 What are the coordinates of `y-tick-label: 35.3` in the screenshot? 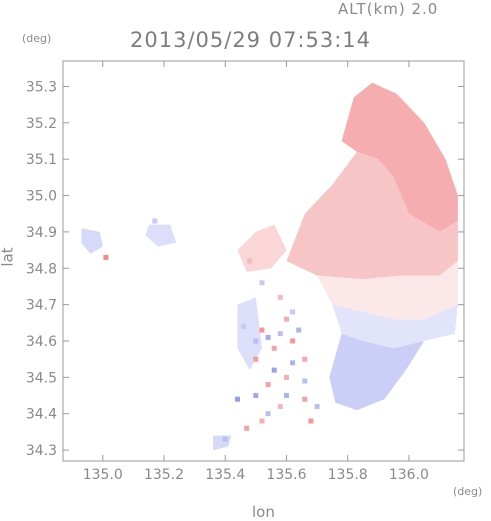 It's located at (41, 87).